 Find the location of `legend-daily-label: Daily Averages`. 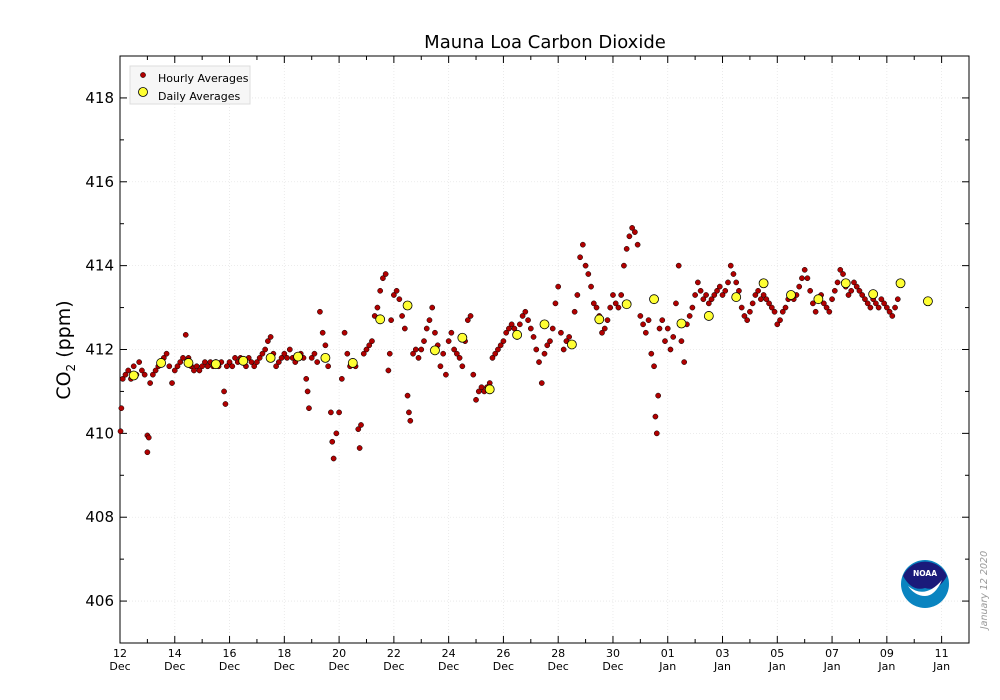

legend-daily-label: Daily Averages is located at coordinates (199, 96).